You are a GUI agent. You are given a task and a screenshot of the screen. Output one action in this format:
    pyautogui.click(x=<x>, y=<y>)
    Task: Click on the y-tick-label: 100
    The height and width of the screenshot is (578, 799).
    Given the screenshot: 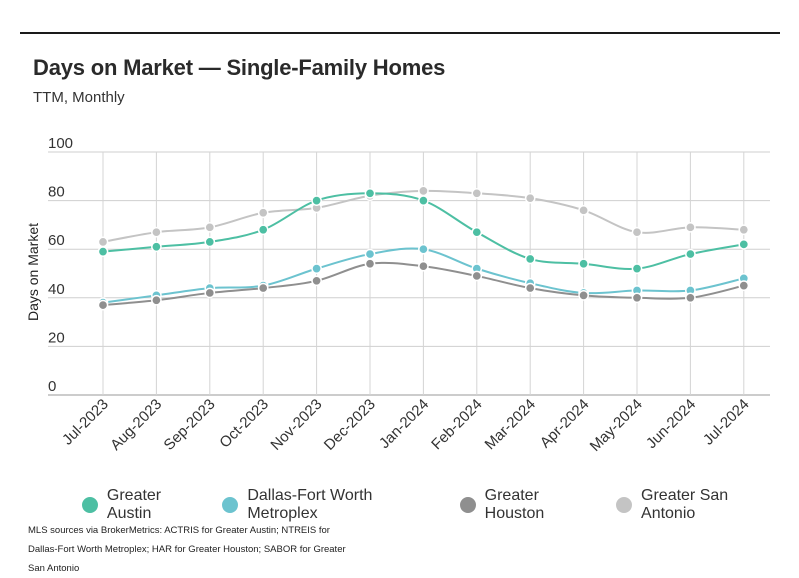 What is the action you would take?
    pyautogui.click(x=60, y=143)
    